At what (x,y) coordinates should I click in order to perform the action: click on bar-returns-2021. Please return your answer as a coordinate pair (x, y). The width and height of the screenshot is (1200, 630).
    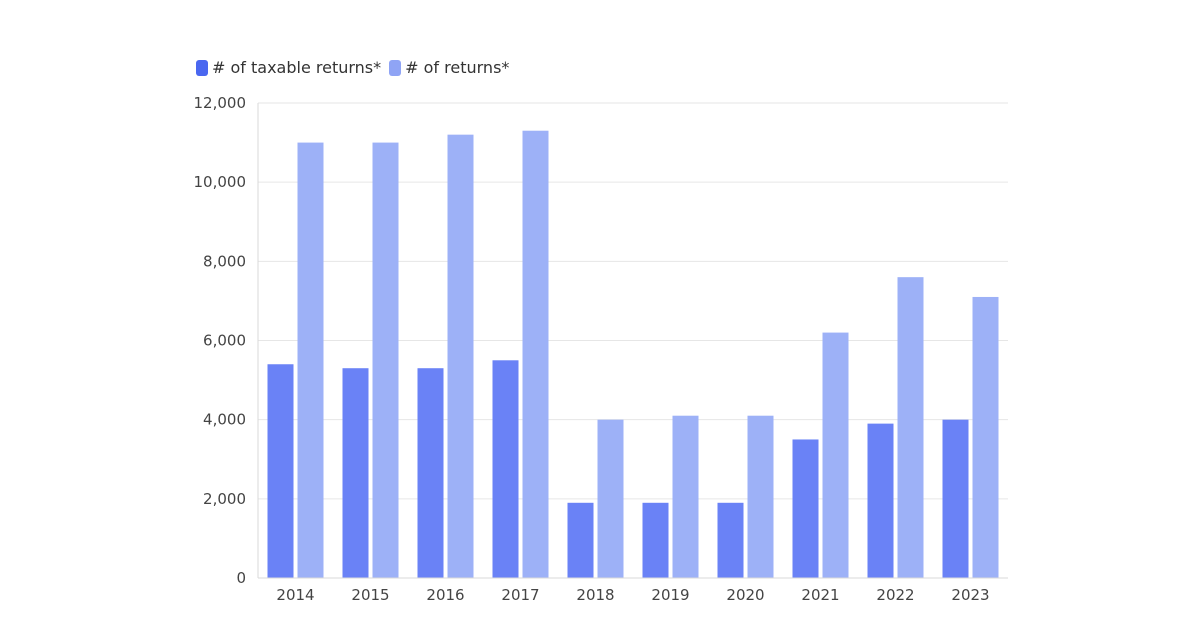
    Looking at the image, I should click on (835, 455).